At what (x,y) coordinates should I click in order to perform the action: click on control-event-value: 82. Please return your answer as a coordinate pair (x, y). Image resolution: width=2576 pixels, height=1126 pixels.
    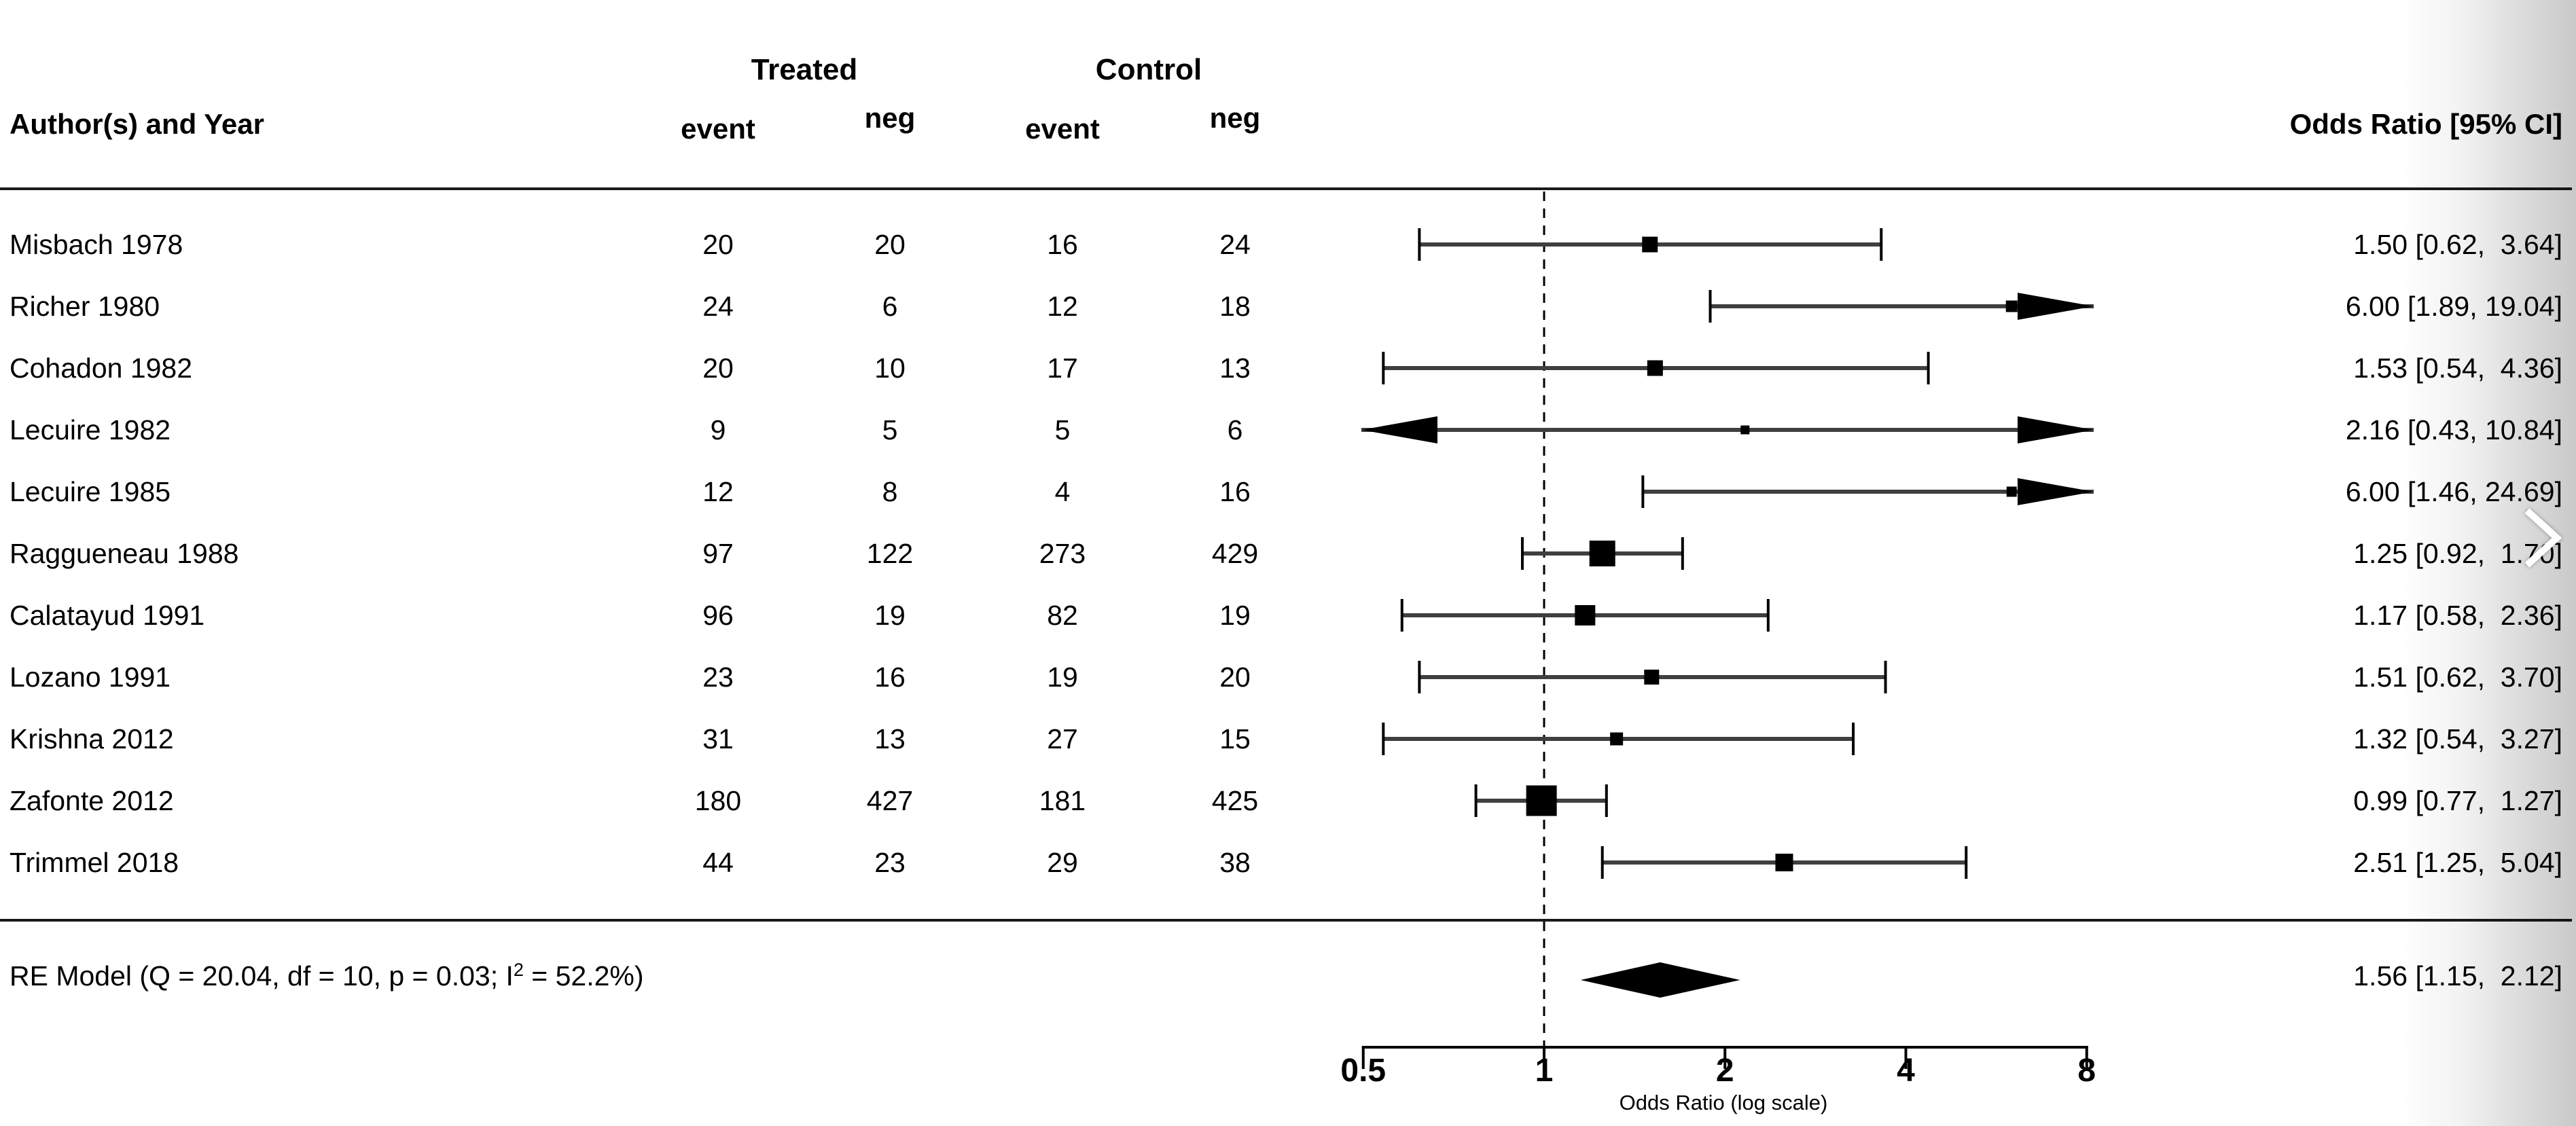
    Looking at the image, I should click on (1062, 615).